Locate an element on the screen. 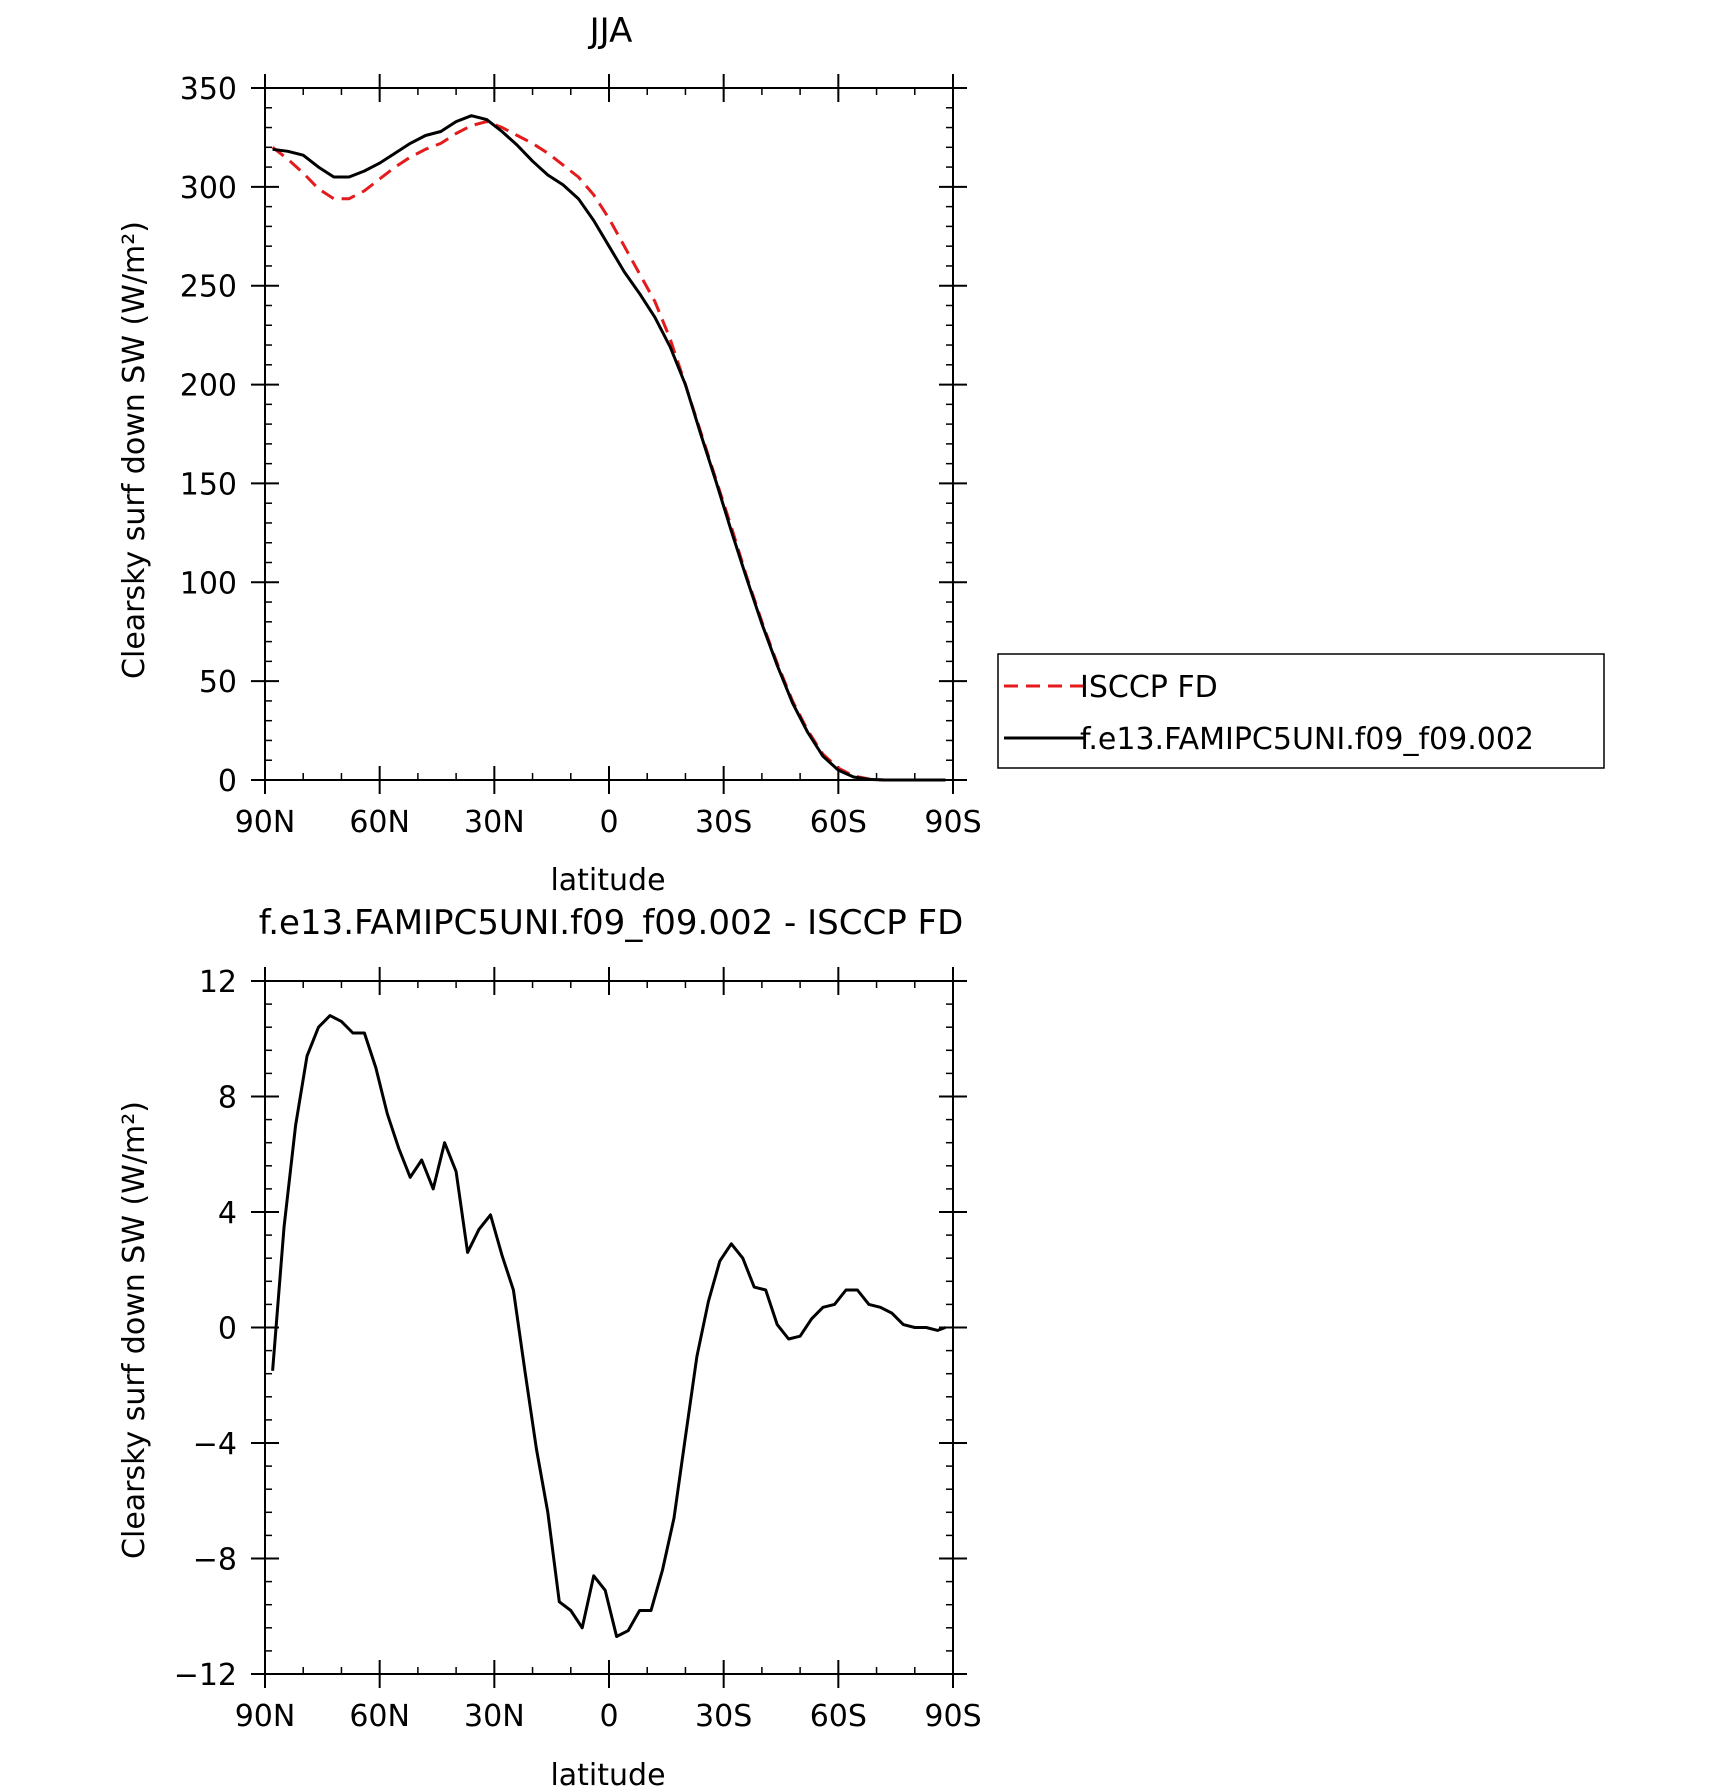 This screenshot has width=1710, height=1789. legend: ISCCP FD f.e13.FAMIPC5UNI.f09_f09.002 is located at coordinates (1301, 711).